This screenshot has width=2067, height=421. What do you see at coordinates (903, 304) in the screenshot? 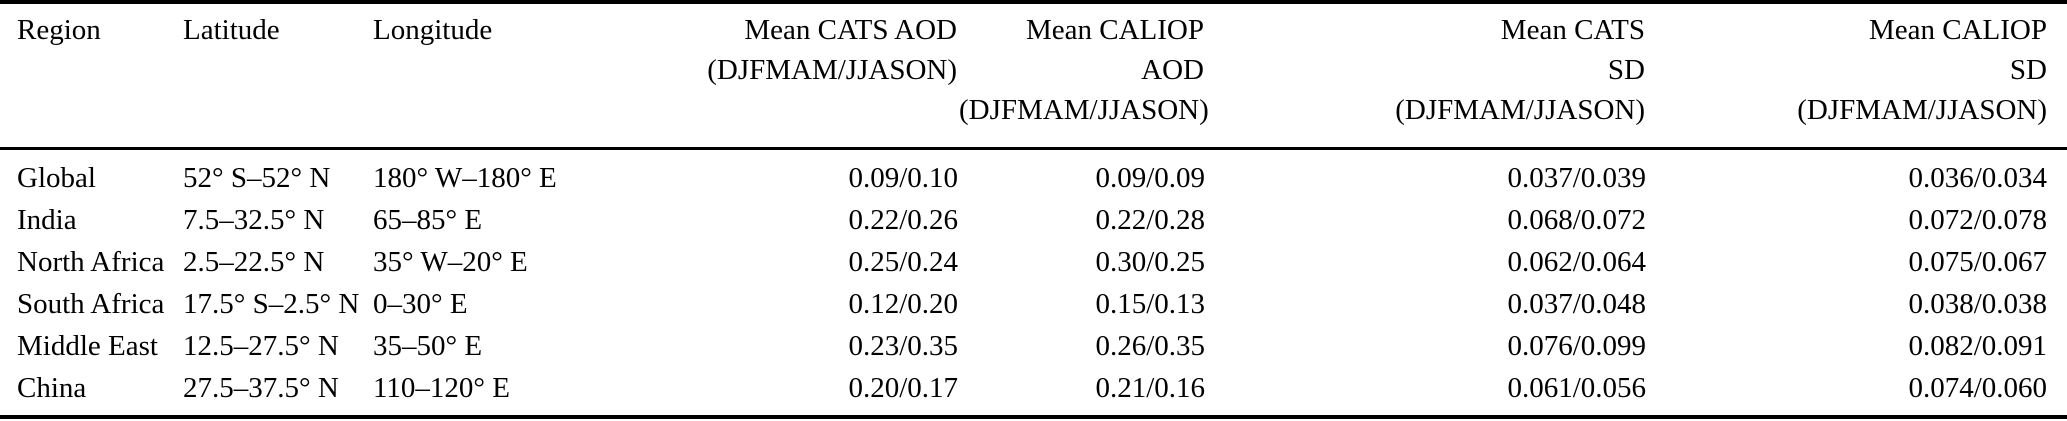
I see `cell-cats-aod: 0.12/0.20` at bounding box center [903, 304].